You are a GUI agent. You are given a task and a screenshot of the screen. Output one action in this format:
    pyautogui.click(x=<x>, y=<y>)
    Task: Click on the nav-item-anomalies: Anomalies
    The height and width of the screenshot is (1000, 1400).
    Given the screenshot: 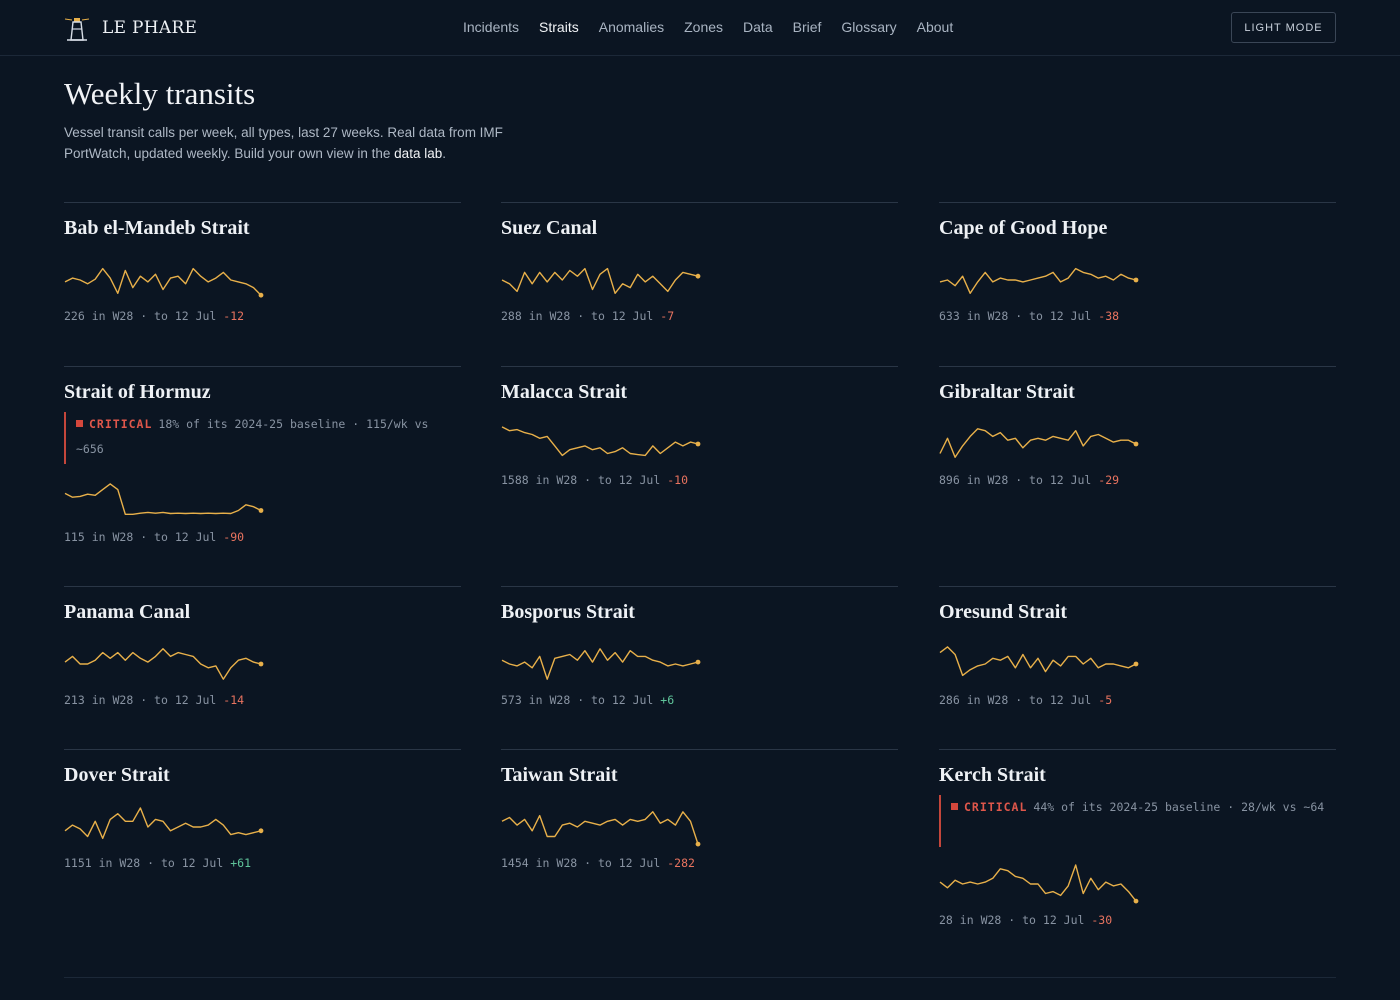 What is the action you would take?
    pyautogui.click(x=631, y=27)
    